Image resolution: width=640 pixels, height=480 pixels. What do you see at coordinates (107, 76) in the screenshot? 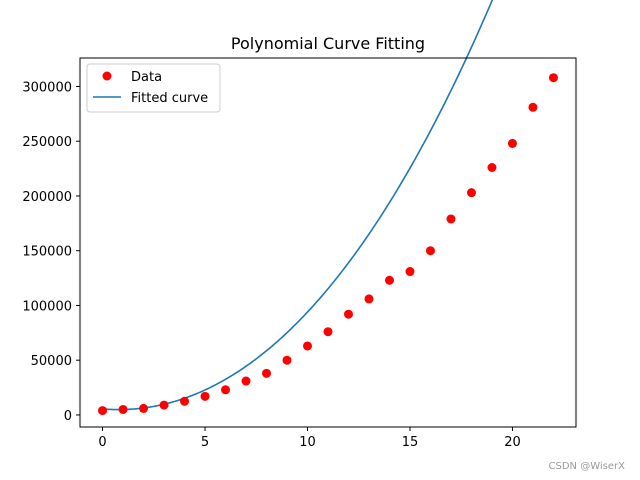
I see `legend-marker-data` at bounding box center [107, 76].